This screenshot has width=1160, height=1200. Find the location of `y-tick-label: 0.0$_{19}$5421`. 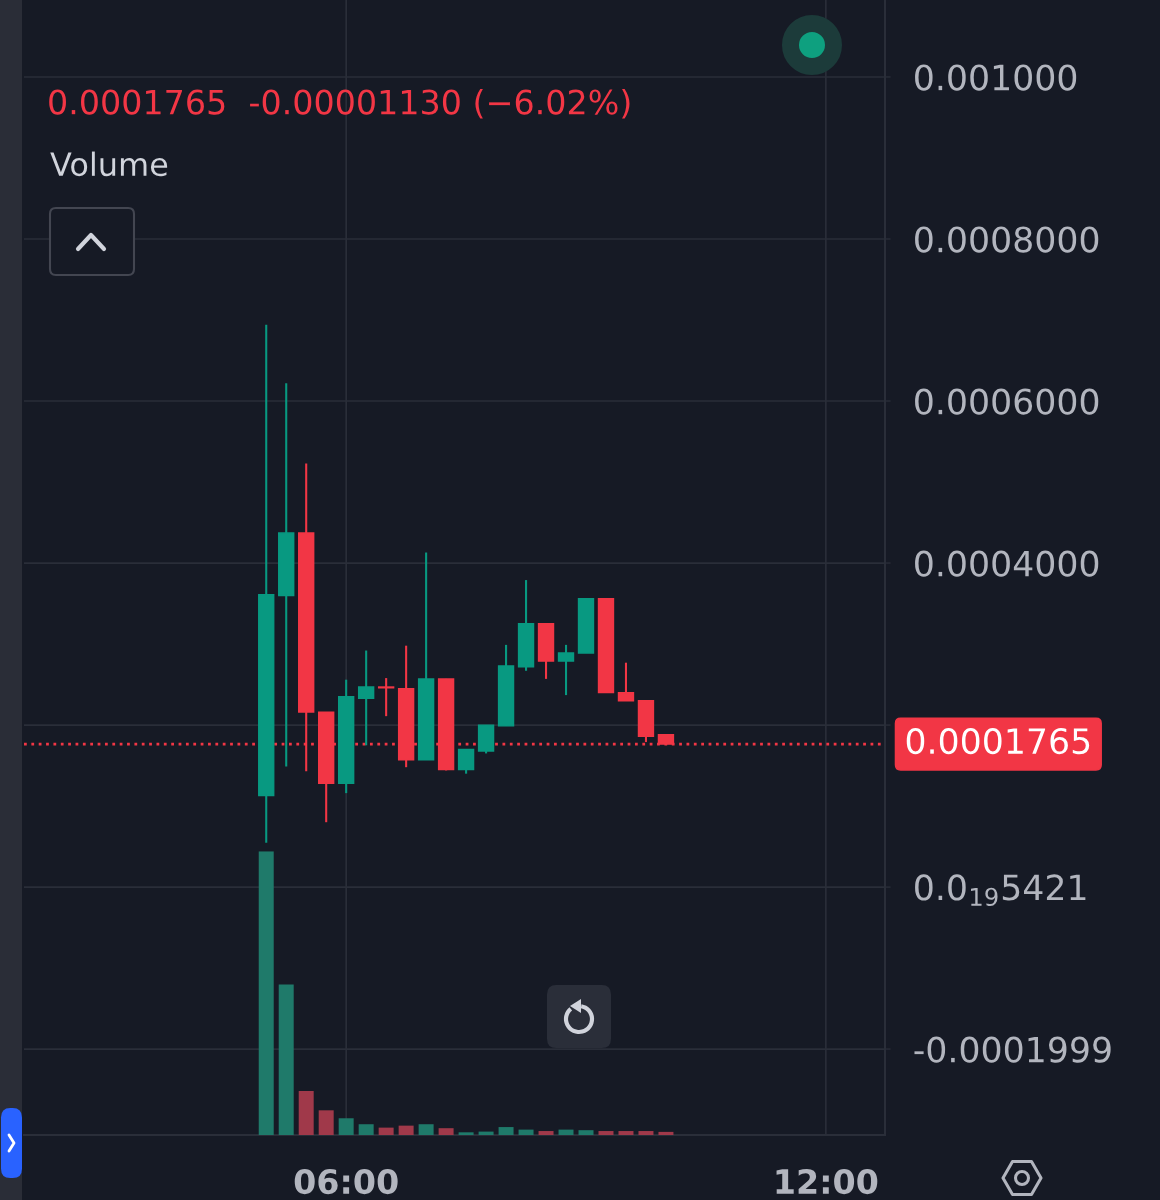

y-tick-label: 0.0$_{19}$5421 is located at coordinates (1000, 890).